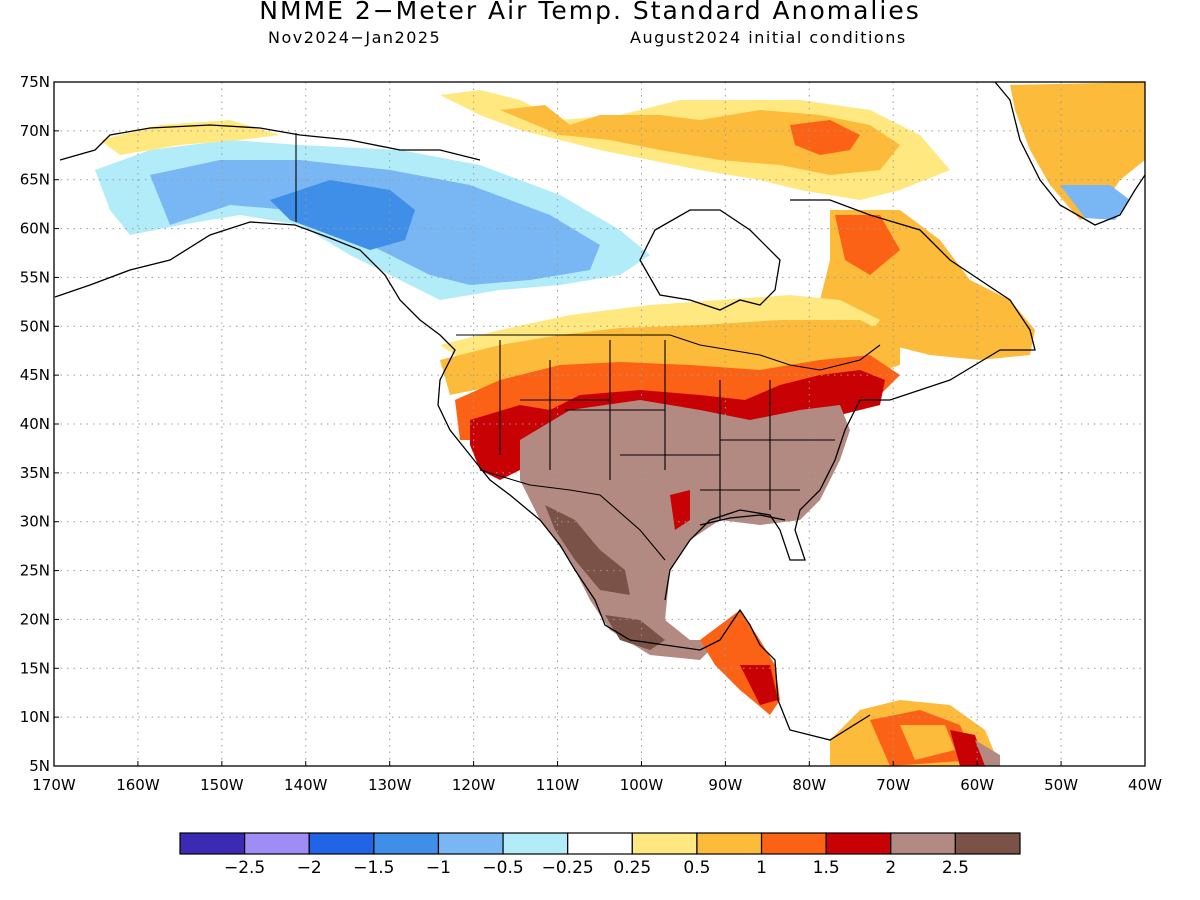  I want to click on anomaly-region-great-basin-red, so click(677, 425).